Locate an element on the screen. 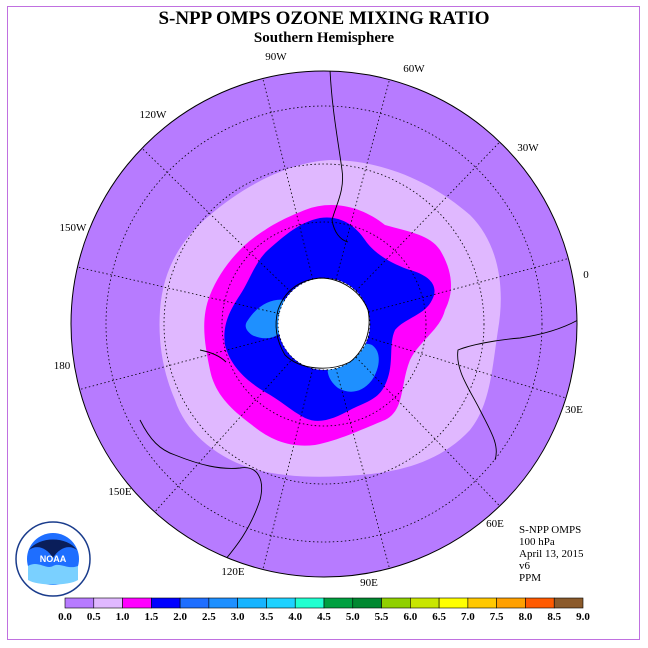  logo-gull-icon is located at coordinates (53, 548).